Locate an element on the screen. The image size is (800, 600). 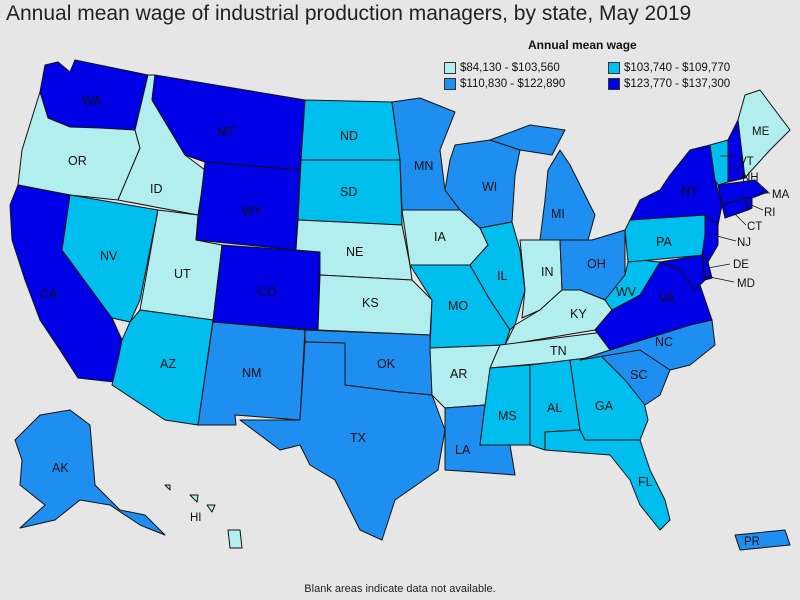
state-ma is located at coordinates (743, 192).